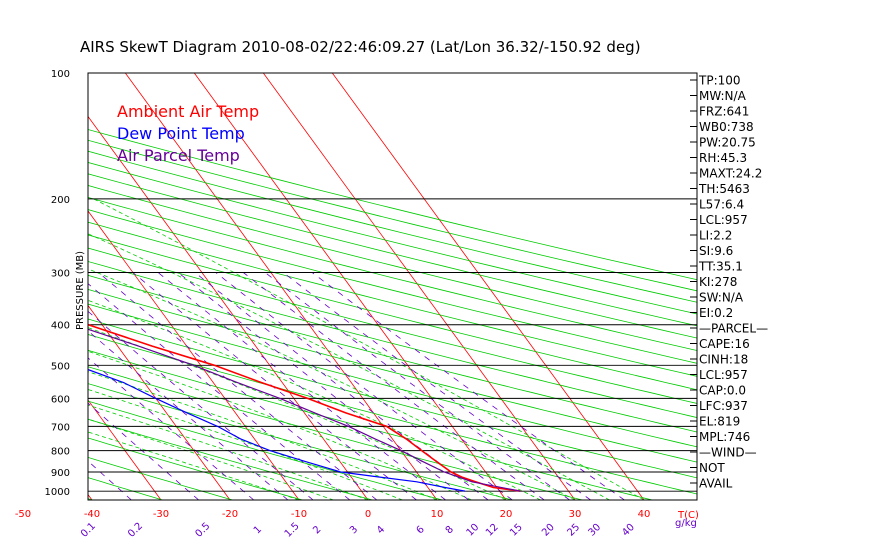 The width and height of the screenshot is (870, 560). What do you see at coordinates (724, 112) in the screenshot?
I see `index-label: FRZ:641` at bounding box center [724, 112].